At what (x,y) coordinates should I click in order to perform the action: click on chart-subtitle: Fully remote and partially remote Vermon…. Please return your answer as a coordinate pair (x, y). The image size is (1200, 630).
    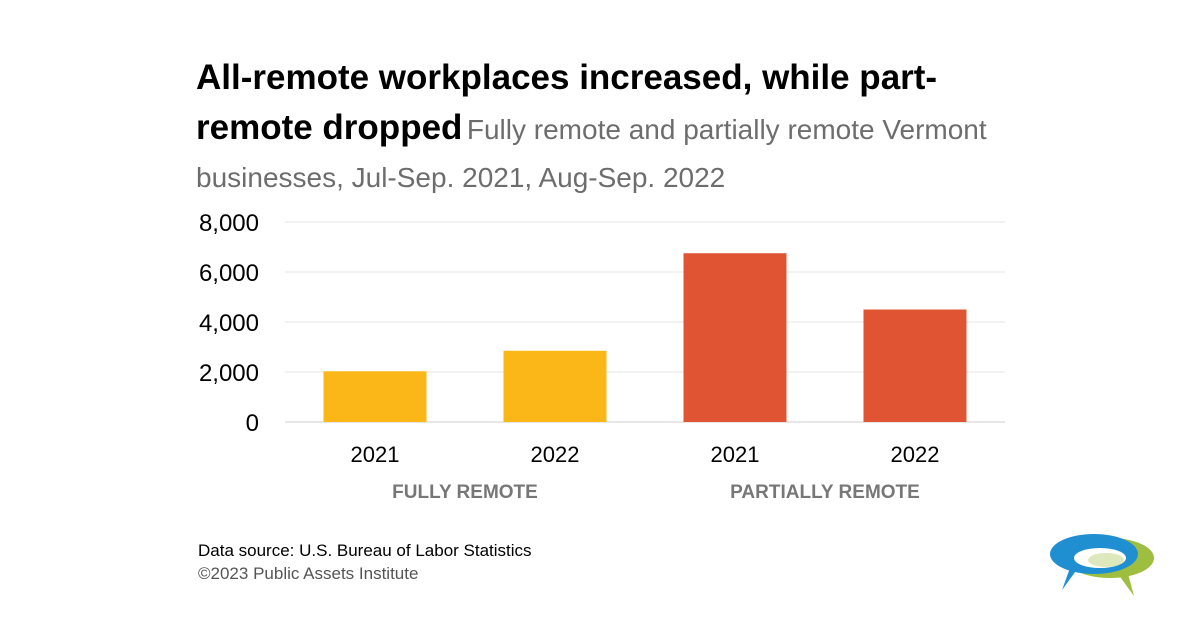
    Looking at the image, I should click on (591, 153).